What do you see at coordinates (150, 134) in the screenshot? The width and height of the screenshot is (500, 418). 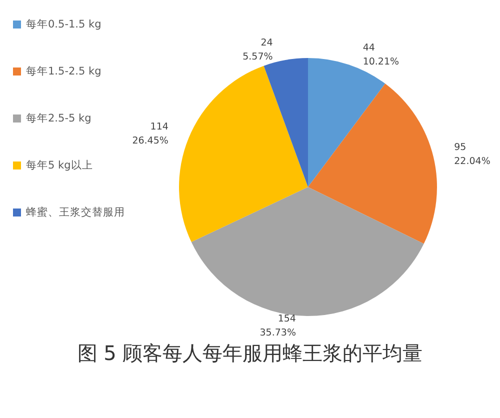 I see `data-label: 114 26.45%` at bounding box center [150, 134].